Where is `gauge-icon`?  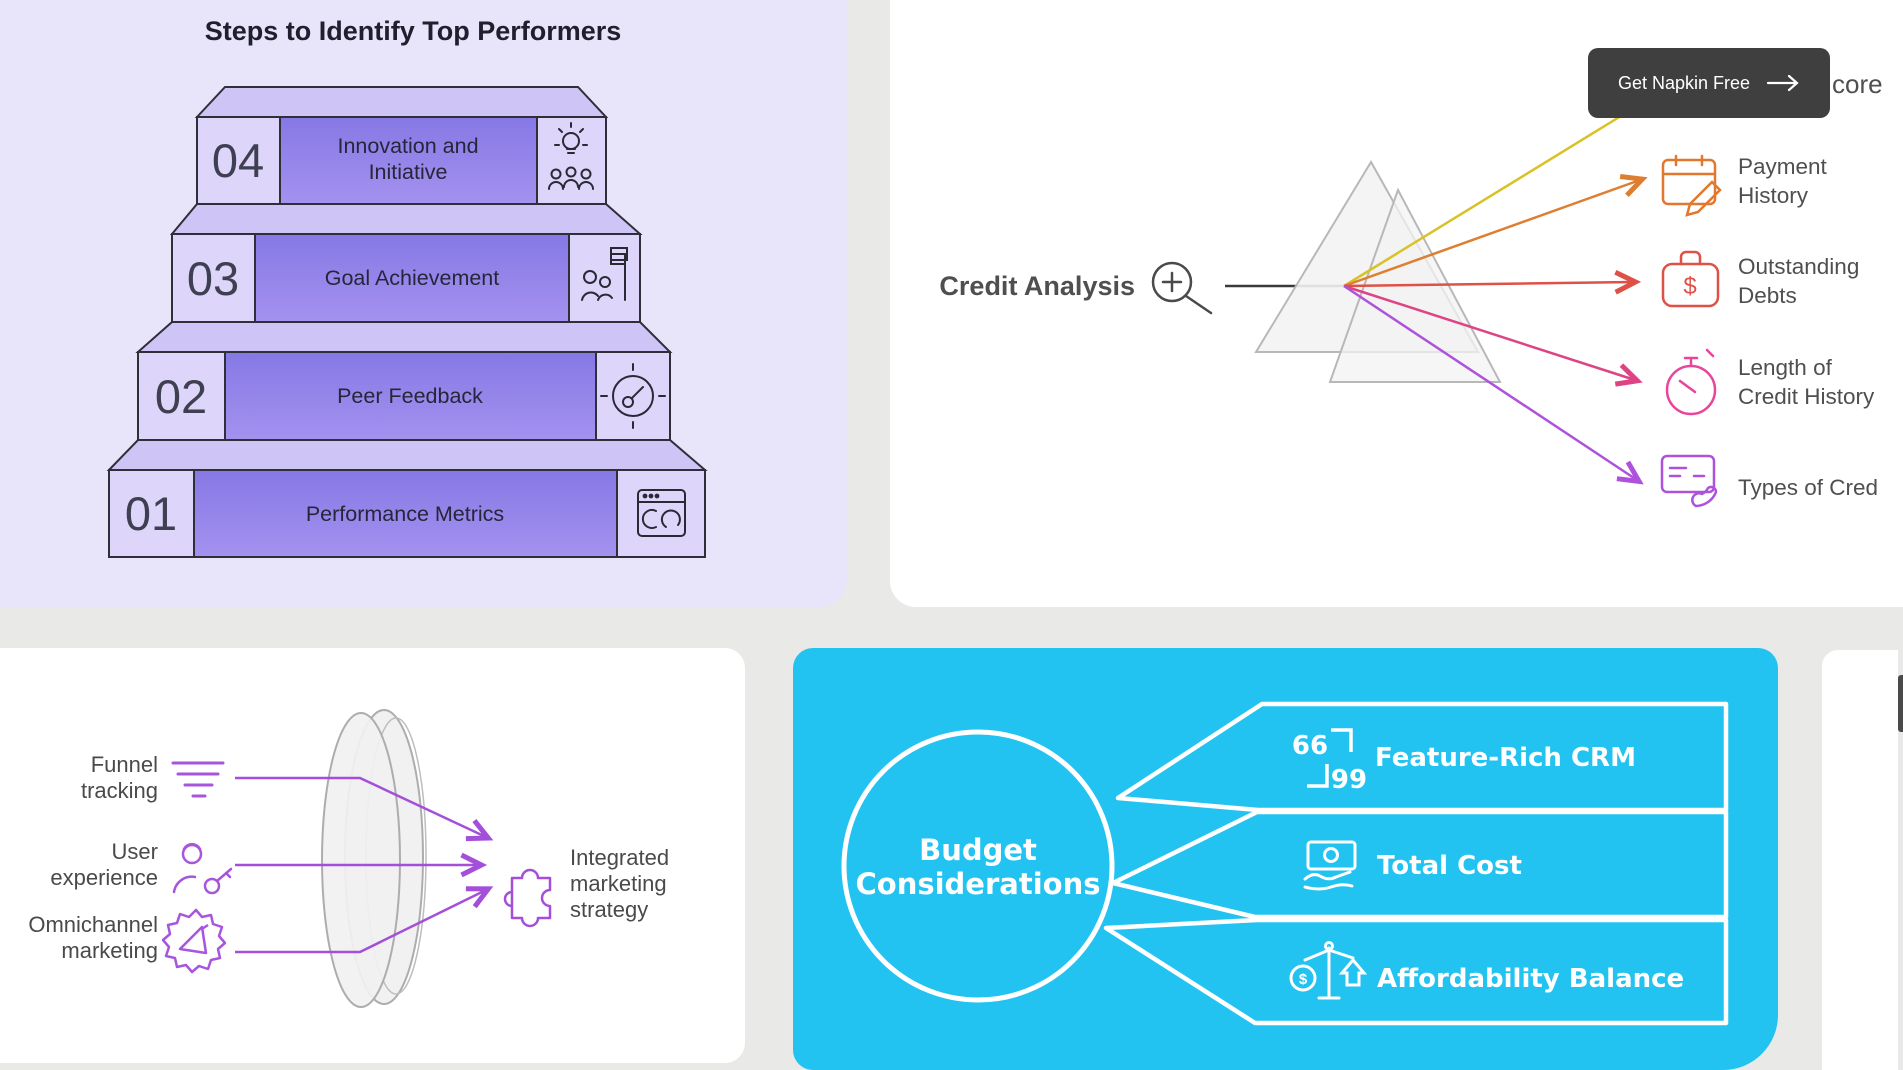 gauge-icon is located at coordinates (633, 396).